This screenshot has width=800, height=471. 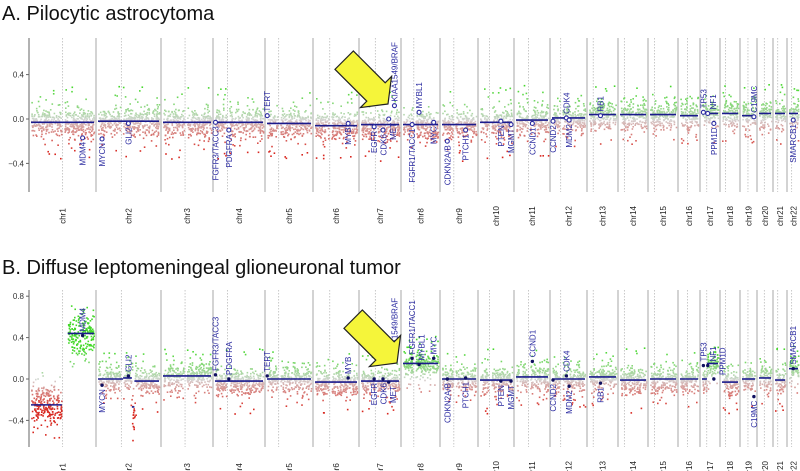 I want to click on gene-label: CCND2, so click(x=553, y=139).